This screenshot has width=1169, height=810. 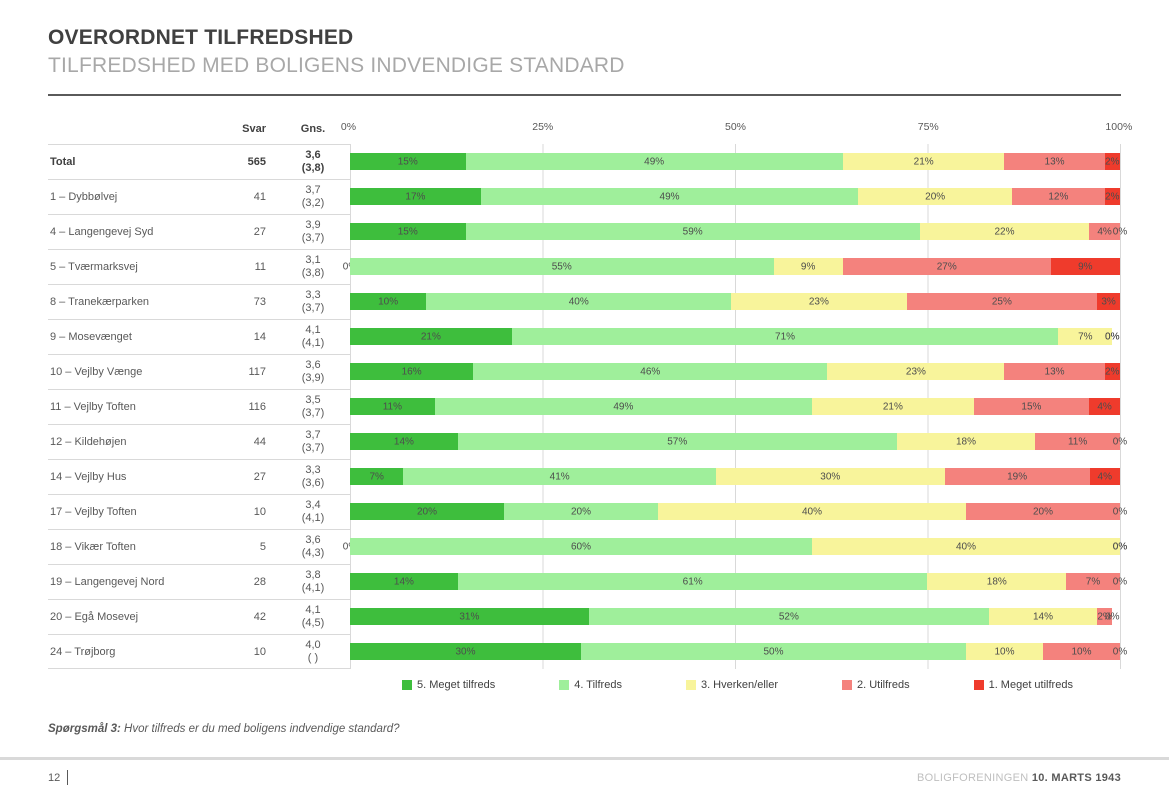 What do you see at coordinates (738, 231) in the screenshot?
I see `stacked-bar: 15% 59% 22% 4% 0%` at bounding box center [738, 231].